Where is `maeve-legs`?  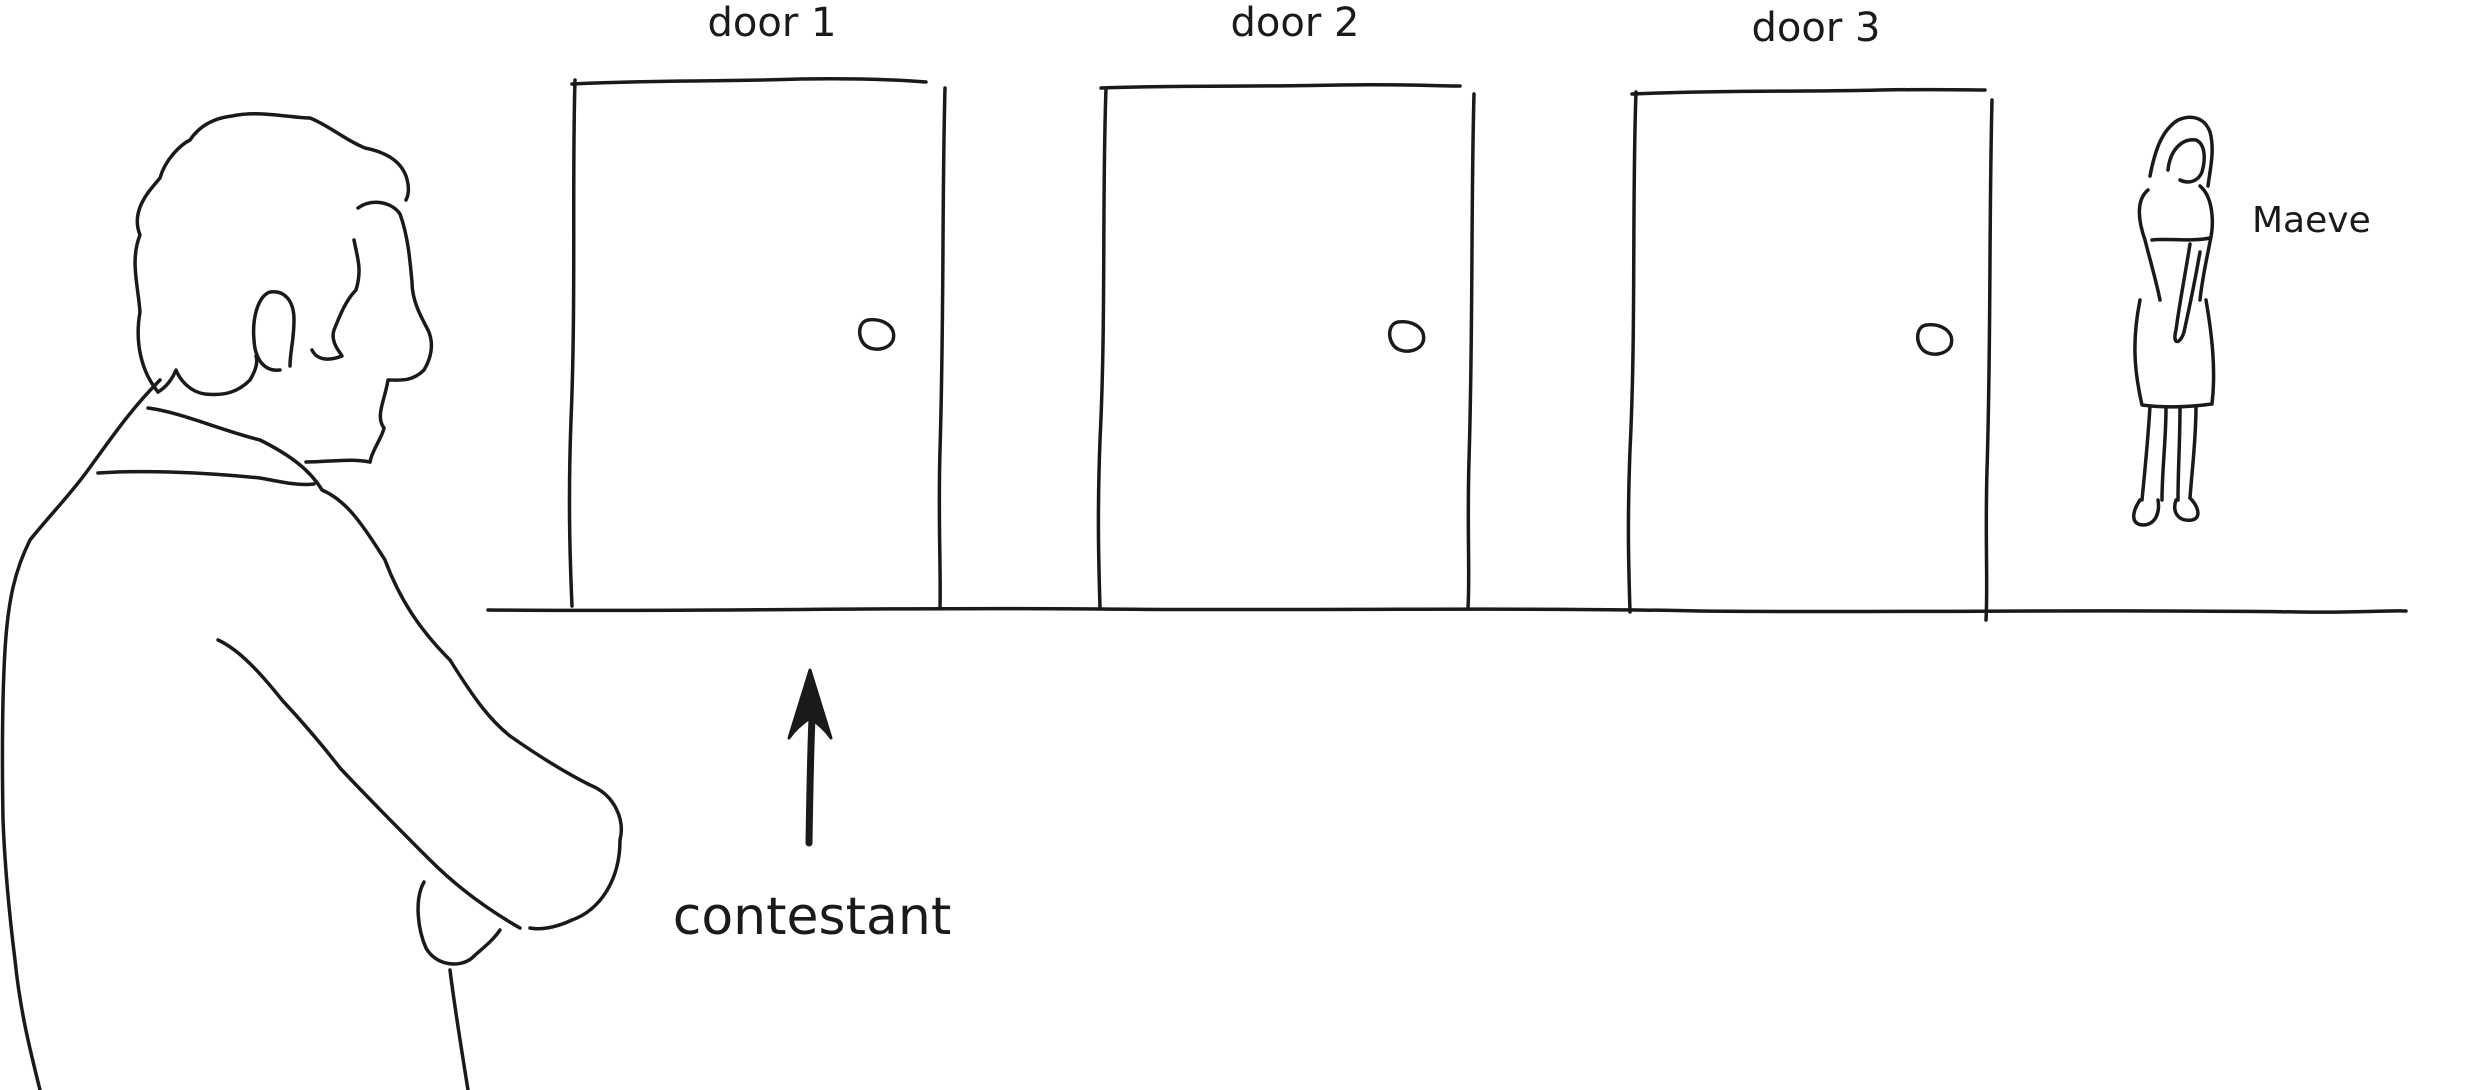
maeve-legs is located at coordinates (2169, 453).